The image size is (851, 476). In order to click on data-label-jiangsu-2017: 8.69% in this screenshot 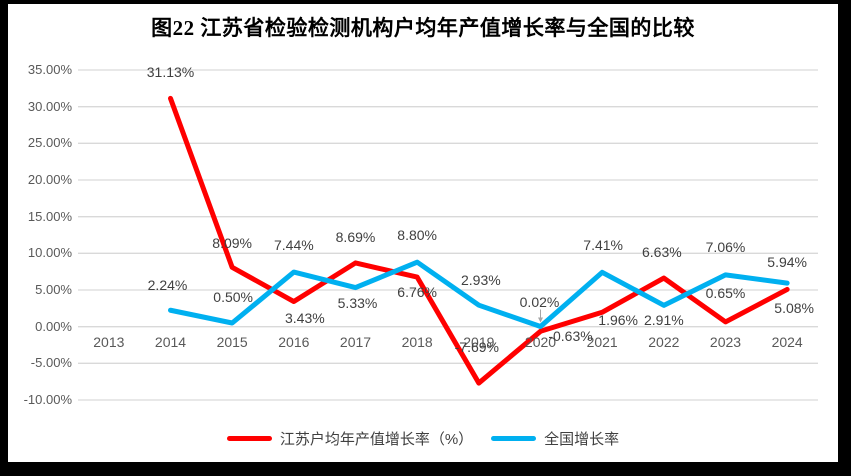, I will do `click(355, 236)`.